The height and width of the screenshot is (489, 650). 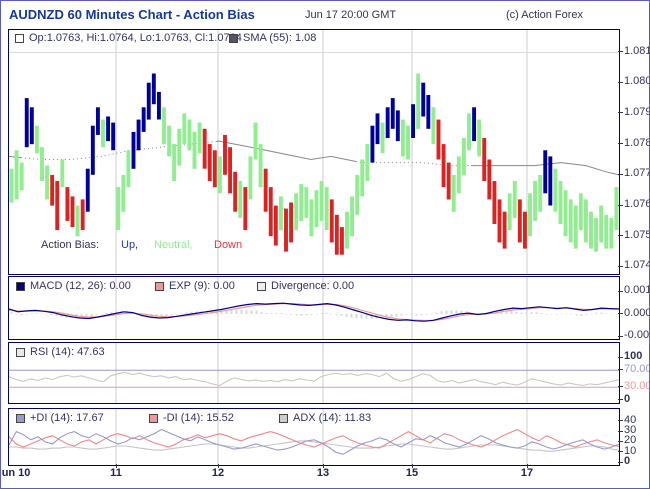 I want to click on action-bias-neutral-label: Neutral,, so click(x=173, y=245).